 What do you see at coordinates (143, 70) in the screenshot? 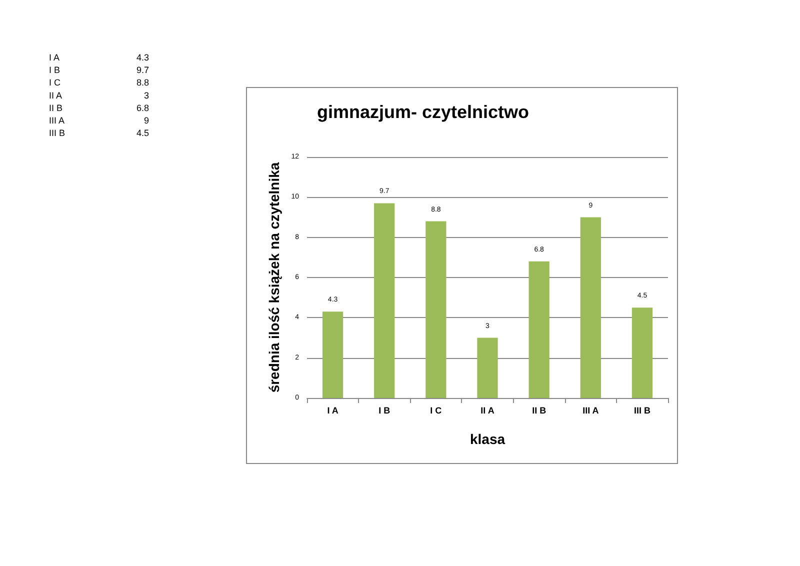
I see `text: 9.7` at bounding box center [143, 70].